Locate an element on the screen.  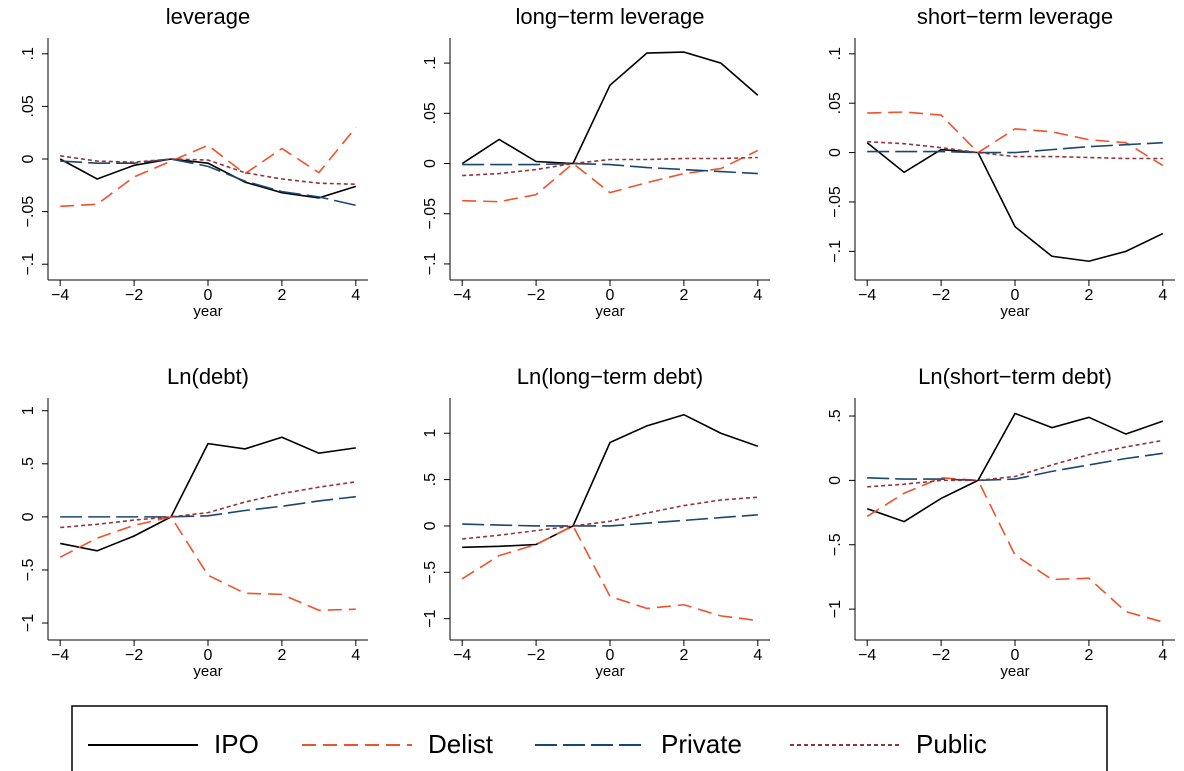
chart-title: Ln(long−term debt) is located at coordinates (610, 376).